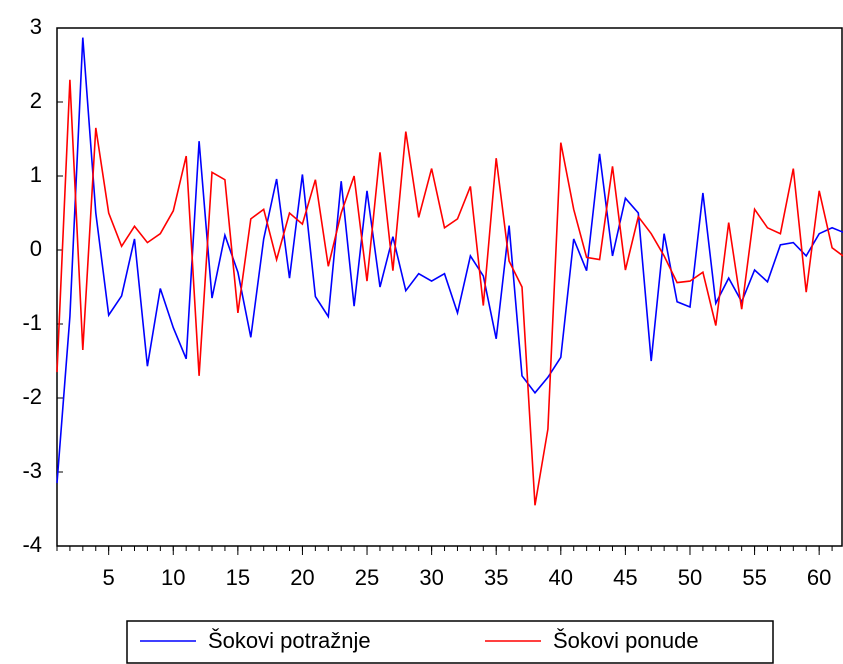 Image resolution: width=843 pixels, height=664 pixels. What do you see at coordinates (450, 642) in the screenshot?
I see `legend-box` at bounding box center [450, 642].